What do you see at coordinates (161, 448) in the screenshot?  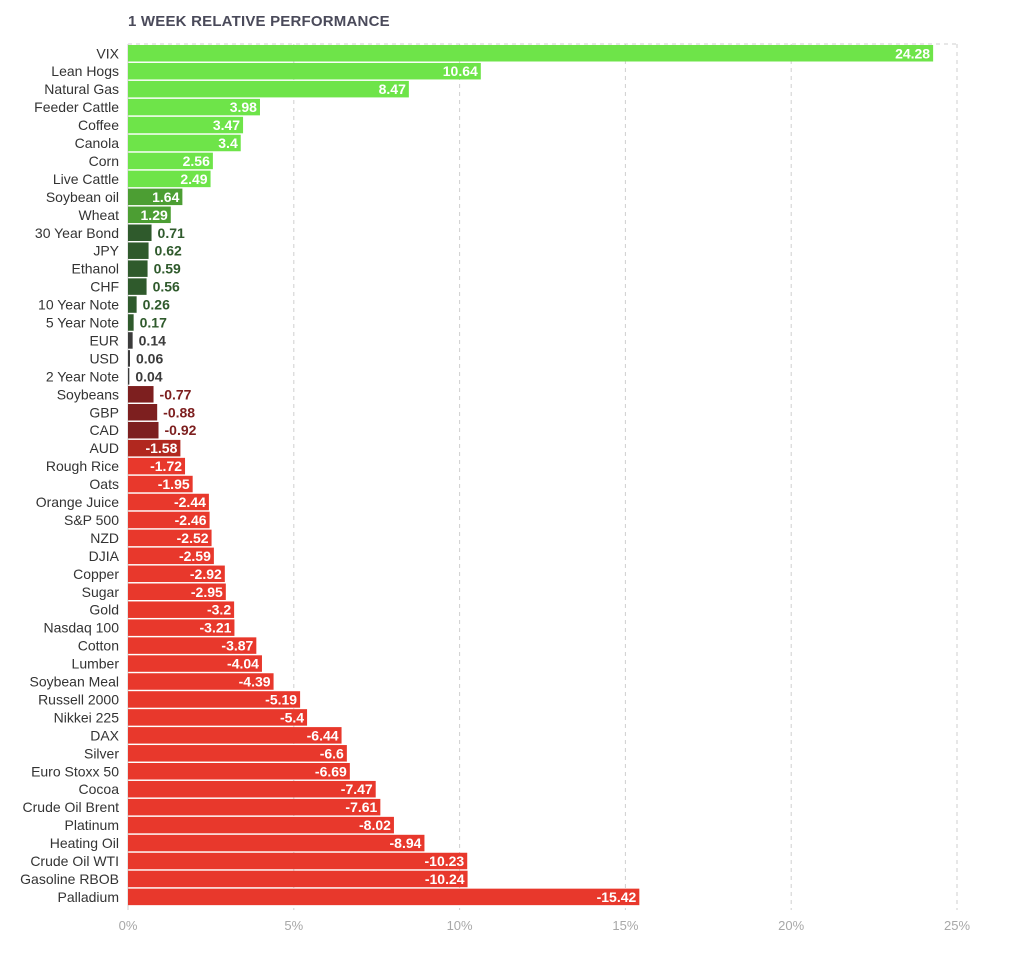 I see `value-label: -1.58` at bounding box center [161, 448].